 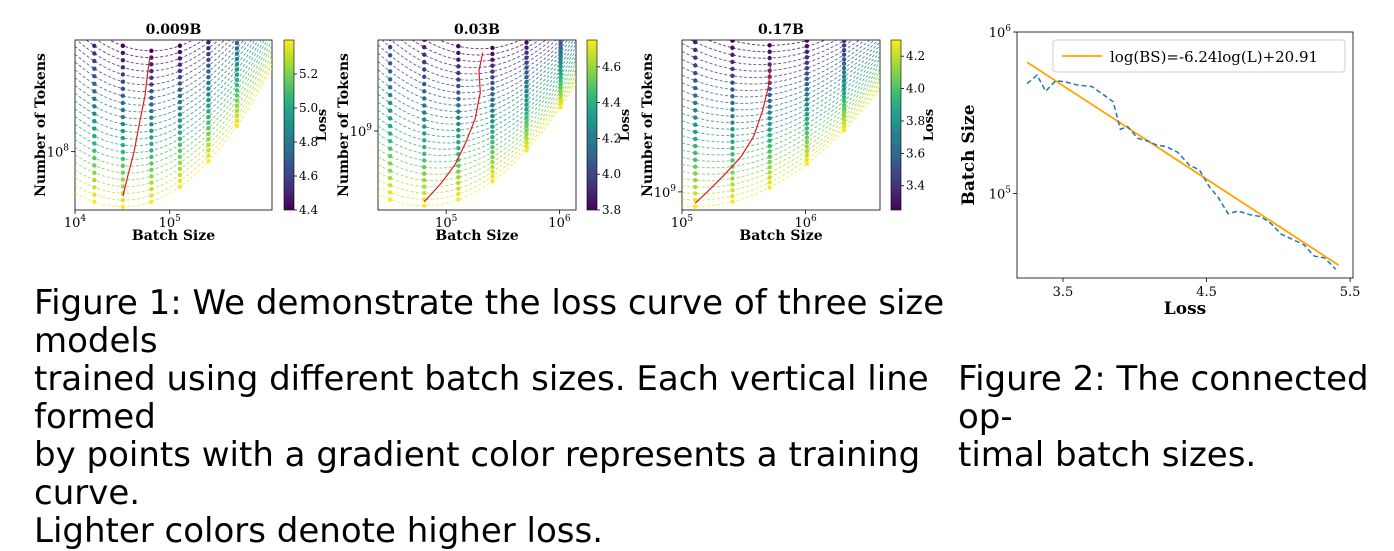 What do you see at coordinates (1000, 32) in the screenshot?
I see `y-tick-label: 10⁶` at bounding box center [1000, 32].